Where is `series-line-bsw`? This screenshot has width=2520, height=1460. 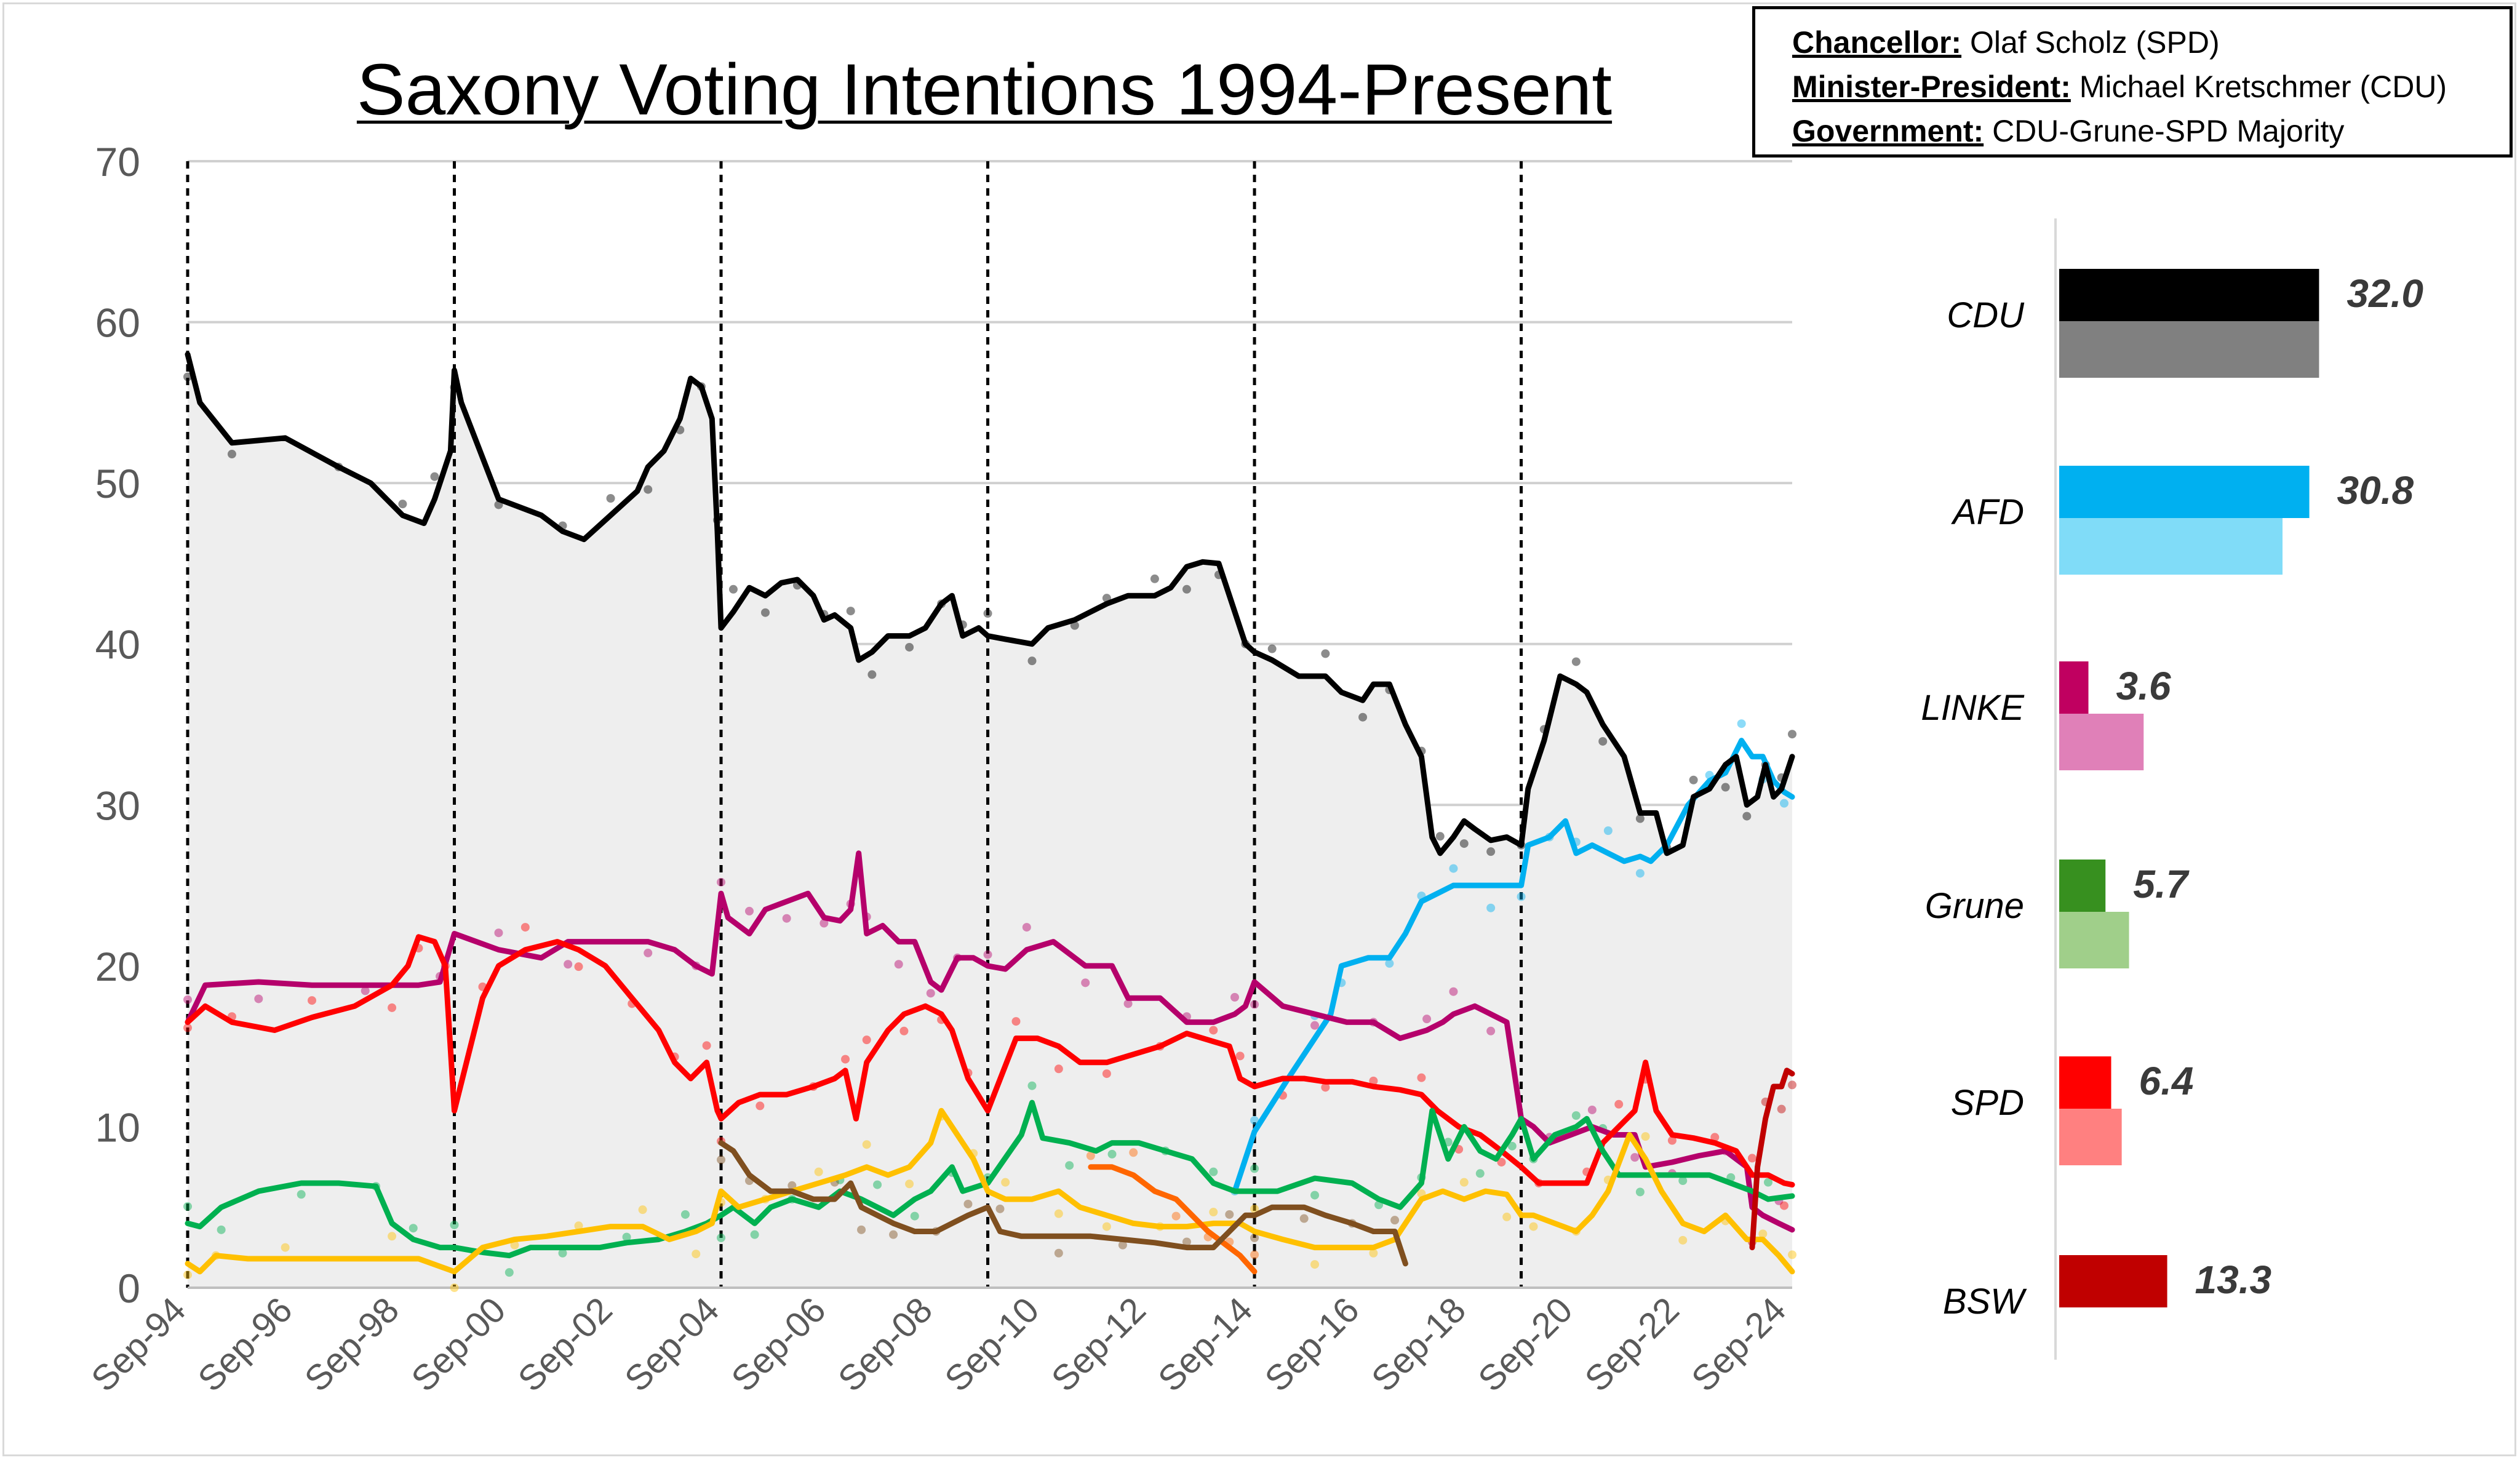
series-line-bsw is located at coordinates (1772, 1159).